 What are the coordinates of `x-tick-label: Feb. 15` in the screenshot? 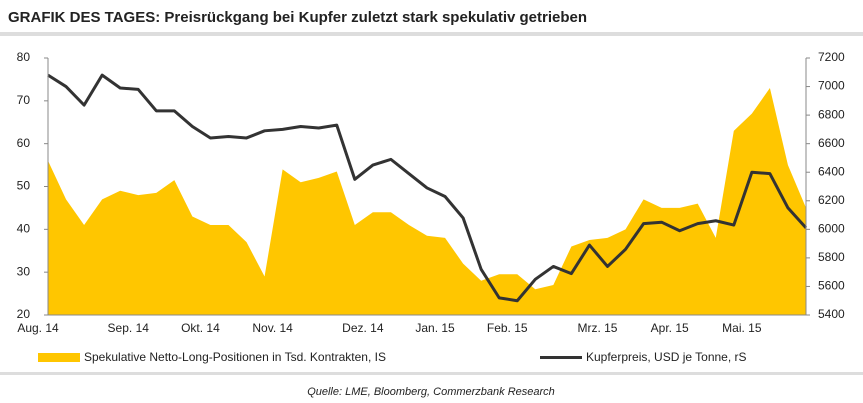 It's located at (507, 328).